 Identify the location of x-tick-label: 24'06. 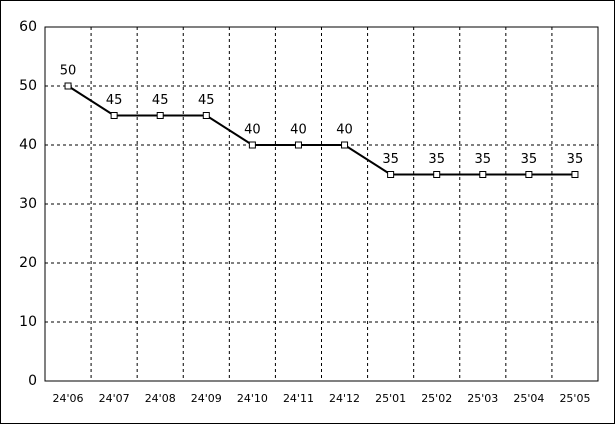
(68, 398).